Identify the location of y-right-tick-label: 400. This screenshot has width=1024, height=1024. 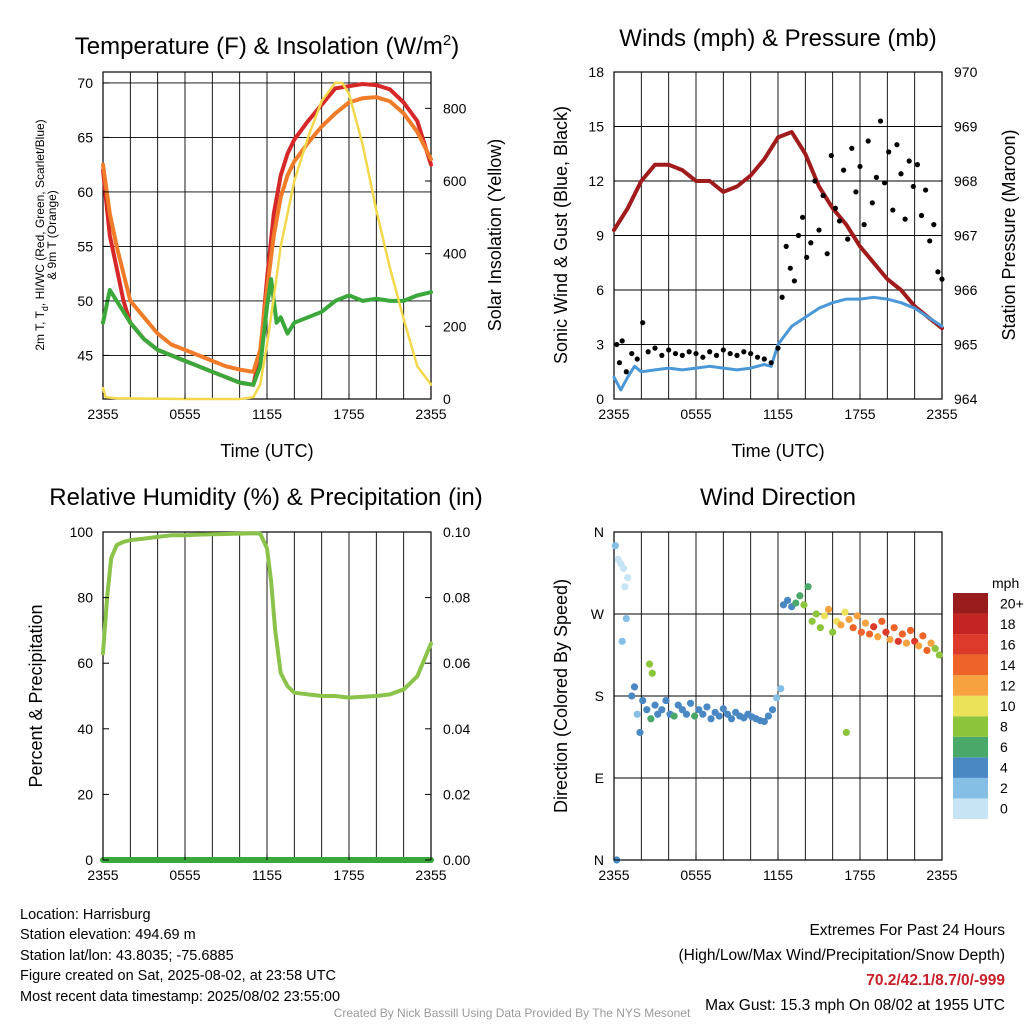
(455, 254).